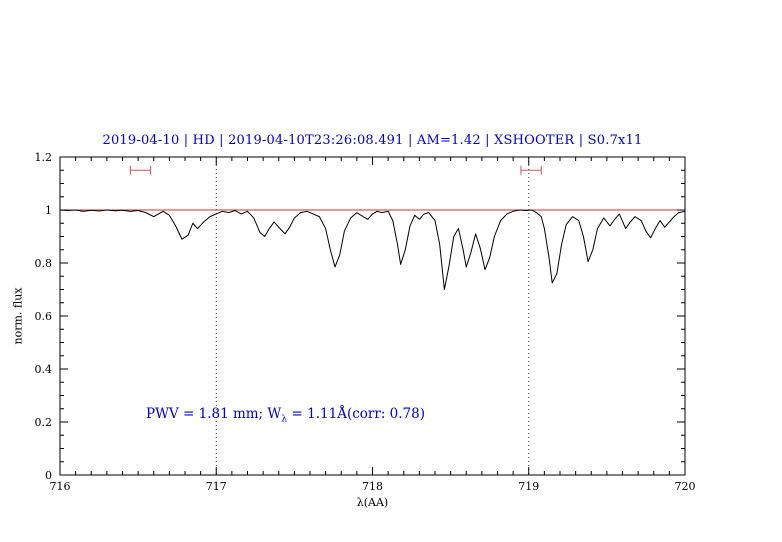 The height and width of the screenshot is (542, 782). Describe the element at coordinates (214, 414) in the screenshot. I see `pwv-annotation-prefix: PWV = 1.81 mm; W` at that location.